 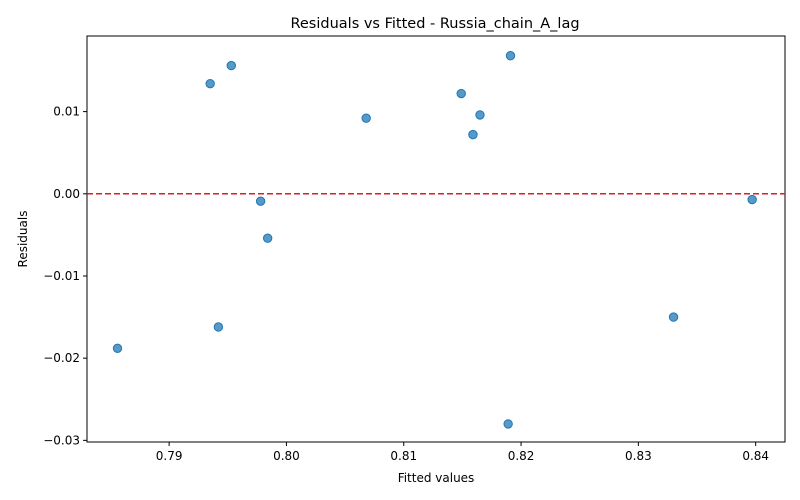 What do you see at coordinates (462, 452) in the screenshot?
I see `x-axis-ticks: 0.79 0.80 0.81 0.82 0.83 0.84` at bounding box center [462, 452].